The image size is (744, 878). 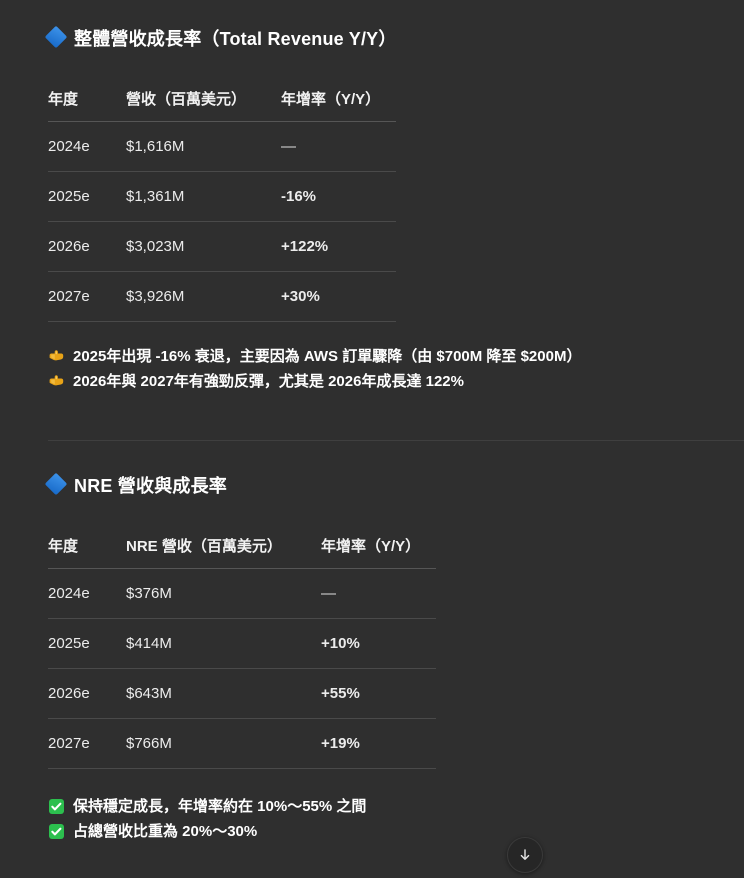 I want to click on note-text: 2026年與 2027年有強勁反彈，尤其是 2026年成長達 122%, so click(x=268, y=382).